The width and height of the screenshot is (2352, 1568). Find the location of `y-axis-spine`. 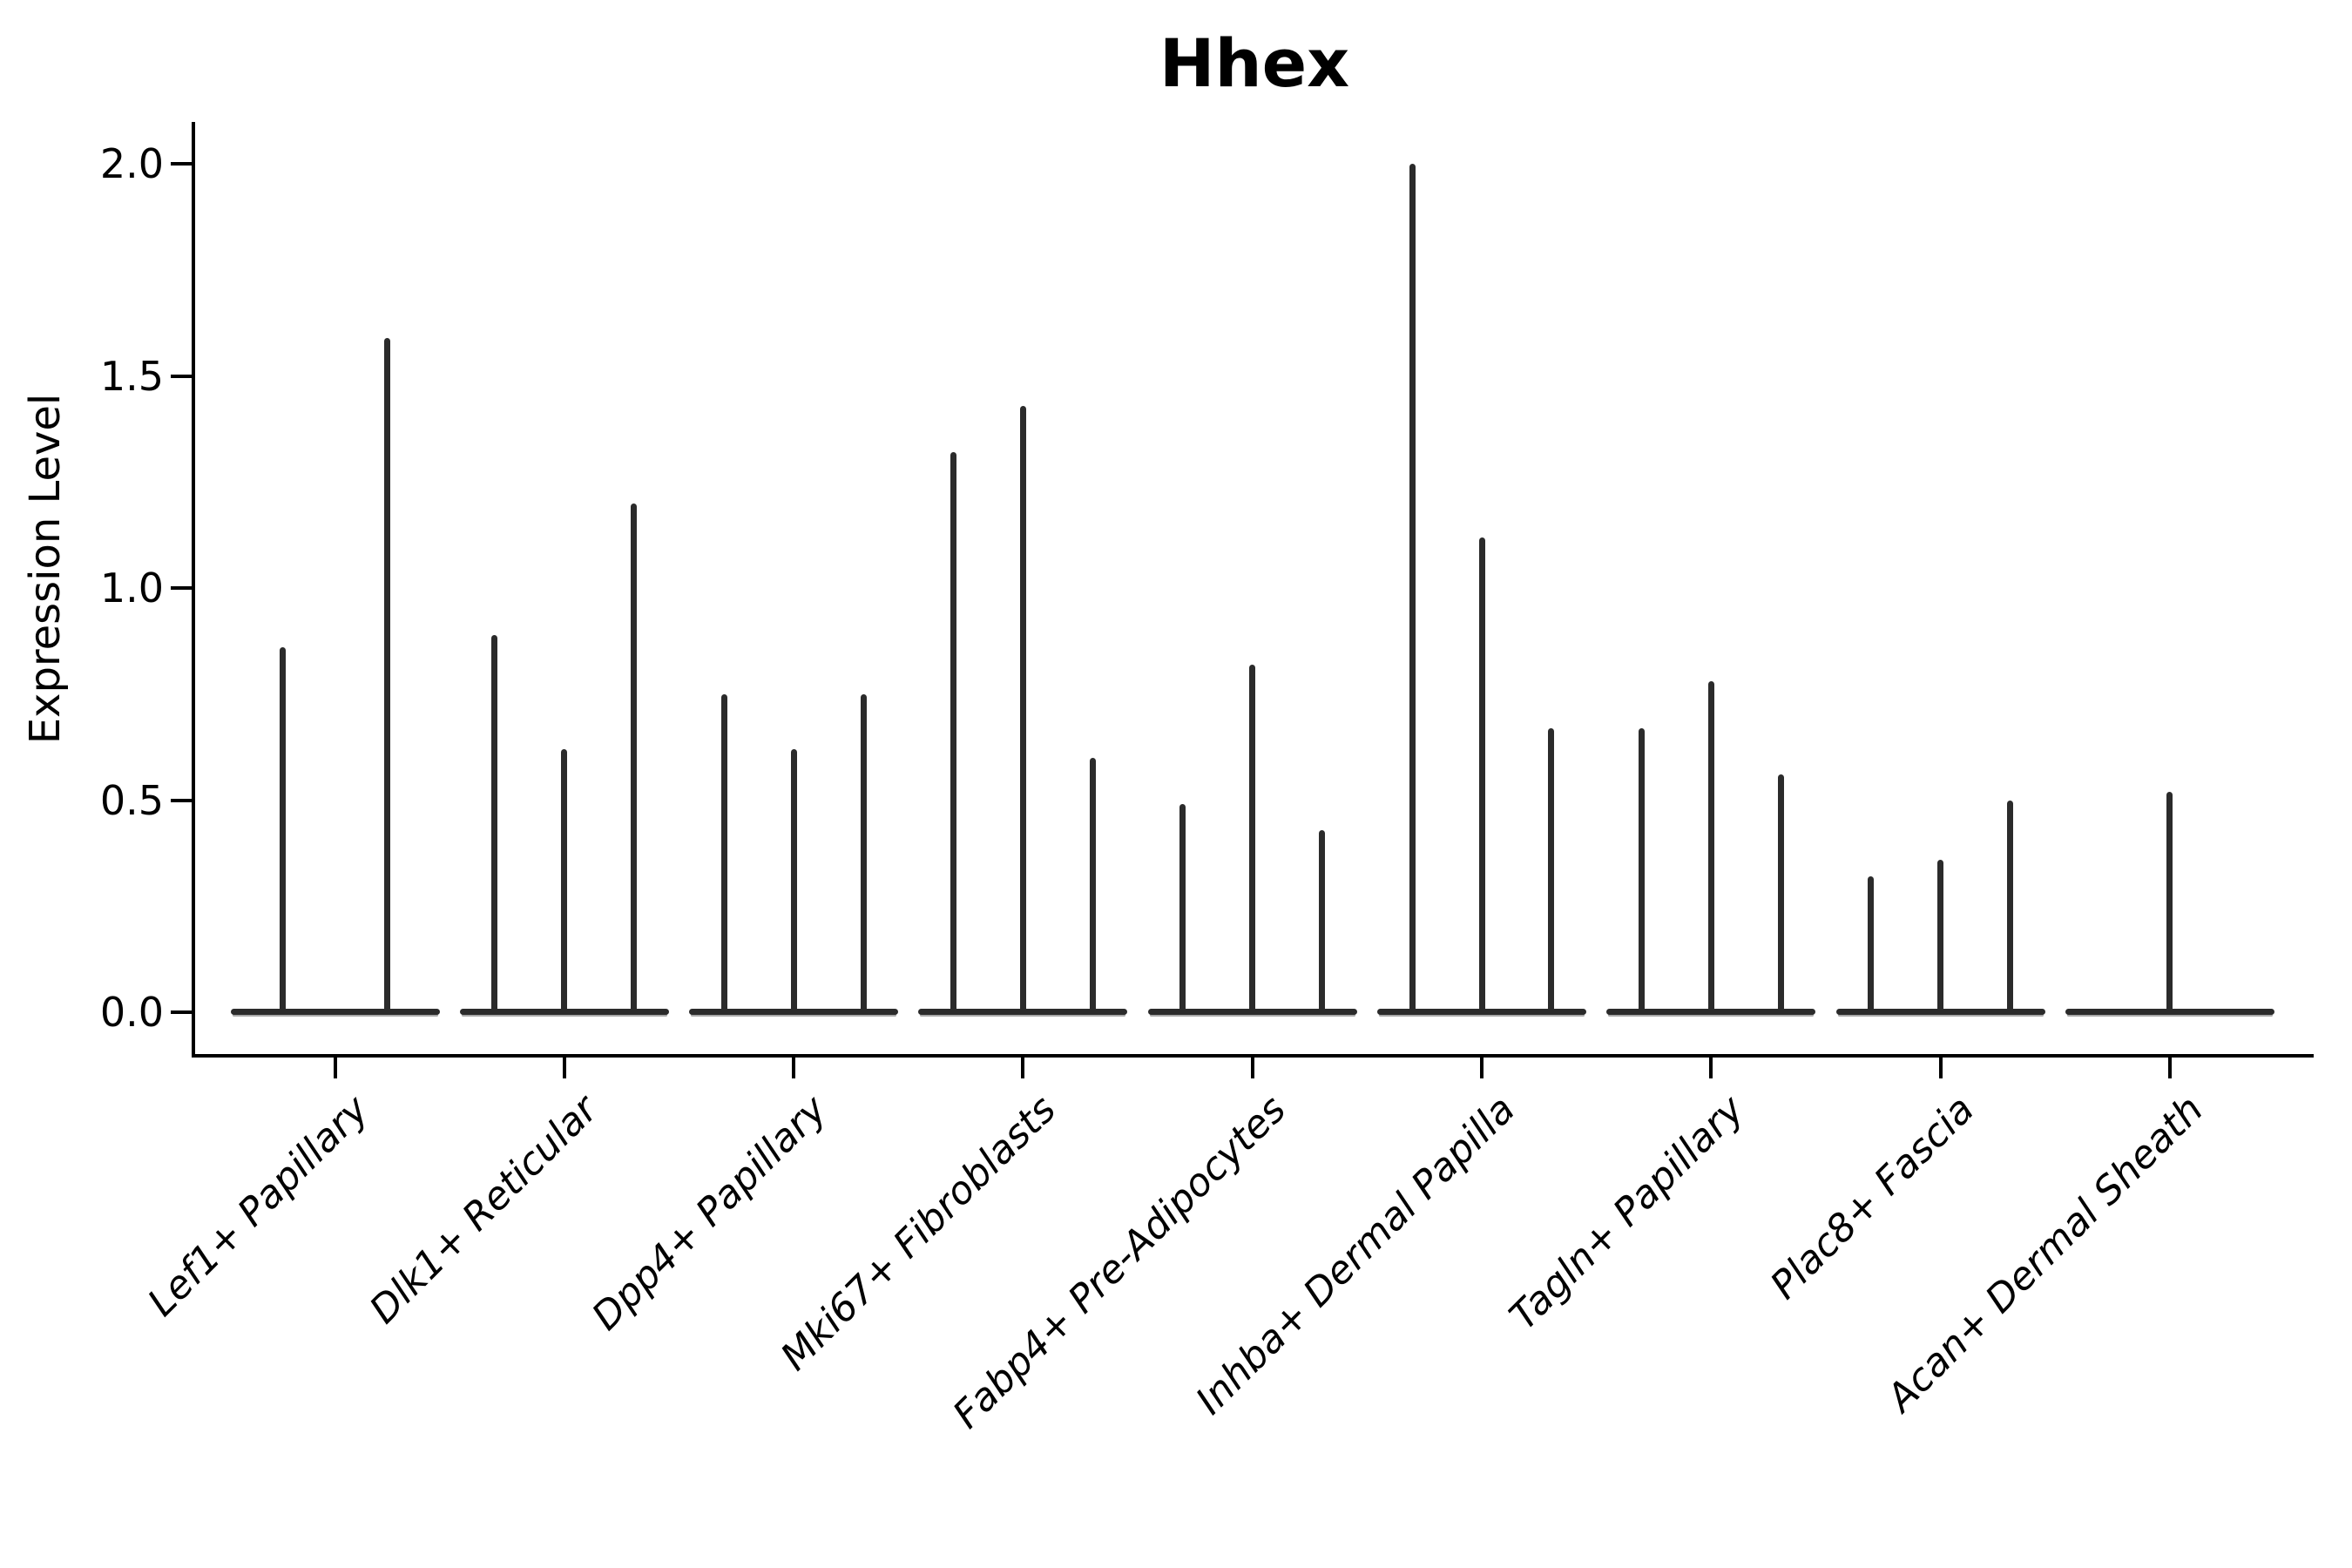

y-axis-spine is located at coordinates (193, 590).